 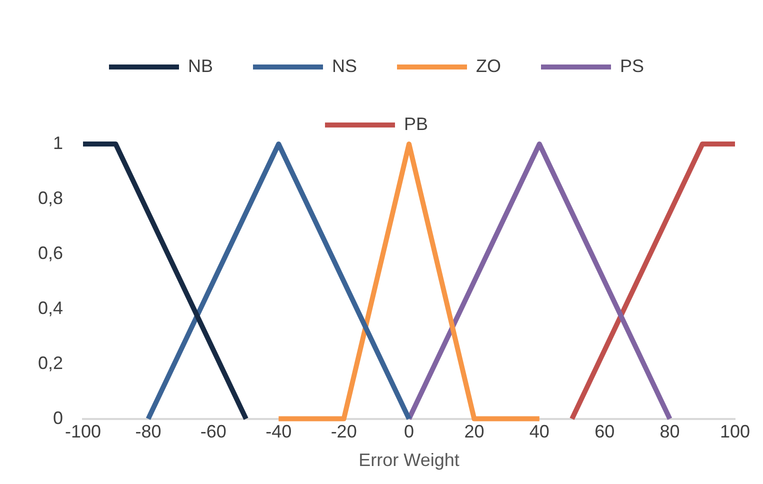 What do you see at coordinates (416, 124) in the screenshot?
I see `legend-label: PB` at bounding box center [416, 124].